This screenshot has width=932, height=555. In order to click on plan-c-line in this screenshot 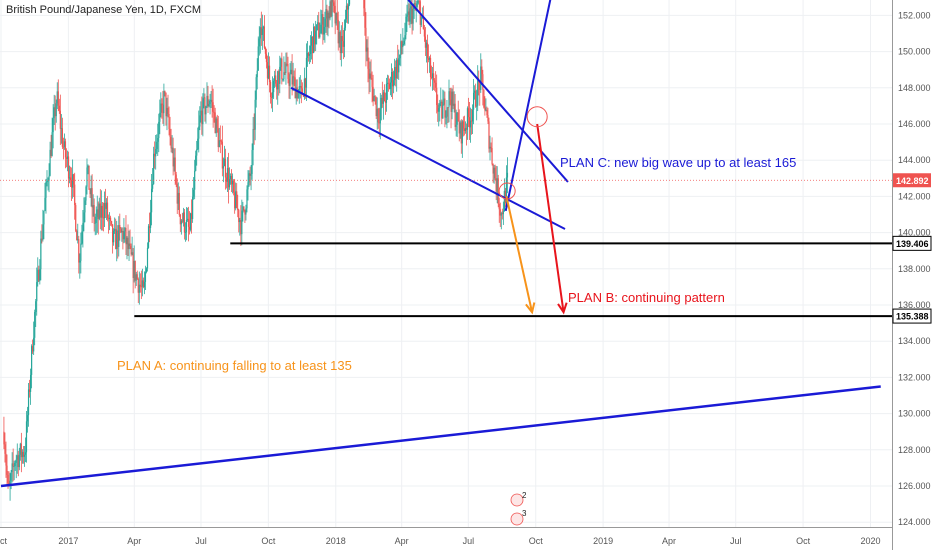, I will do `click(544, 106)`.